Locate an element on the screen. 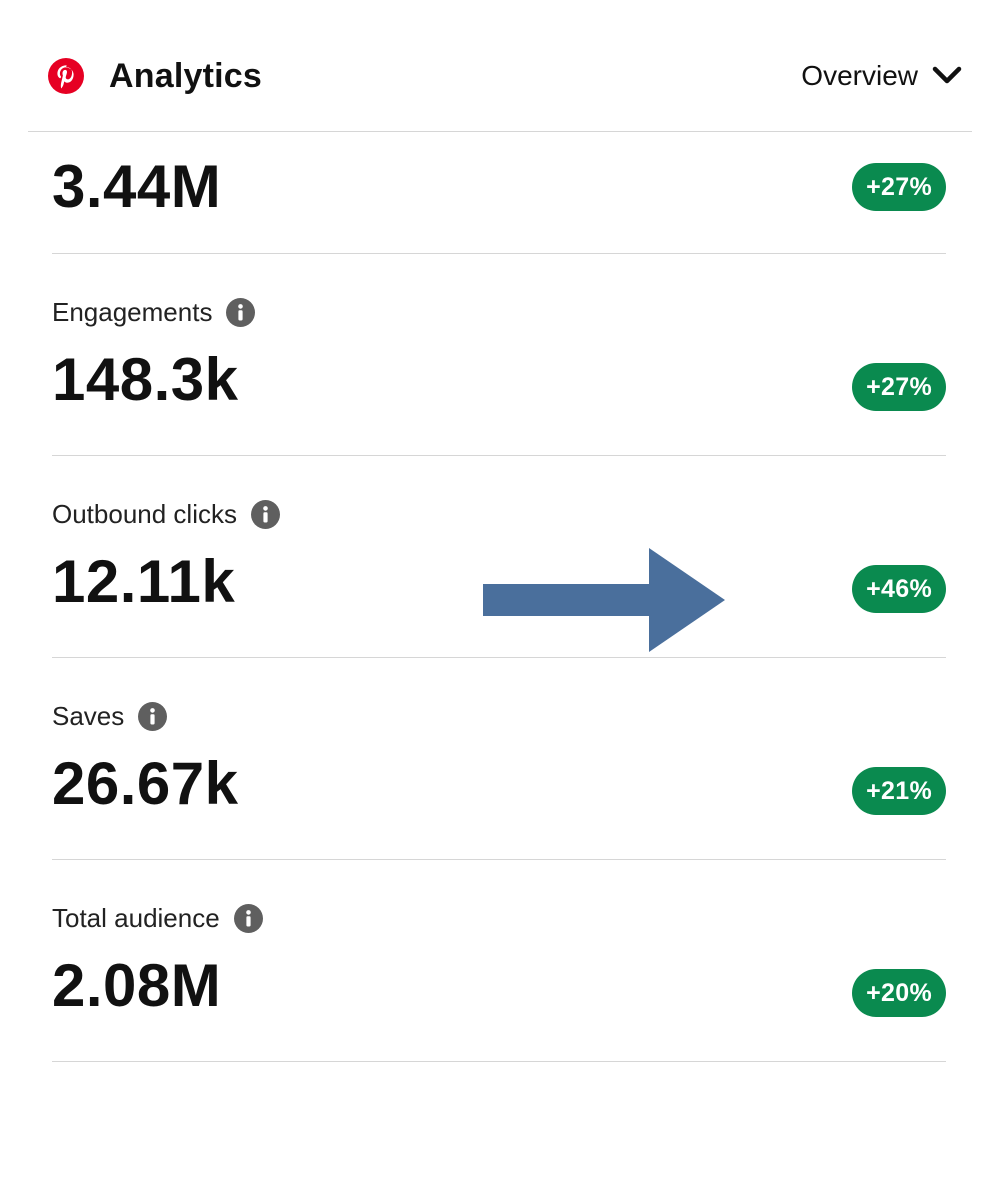 Image resolution: width=1000 pixels, height=1200 pixels. metric-label-group: Engagements is located at coordinates (154, 312).